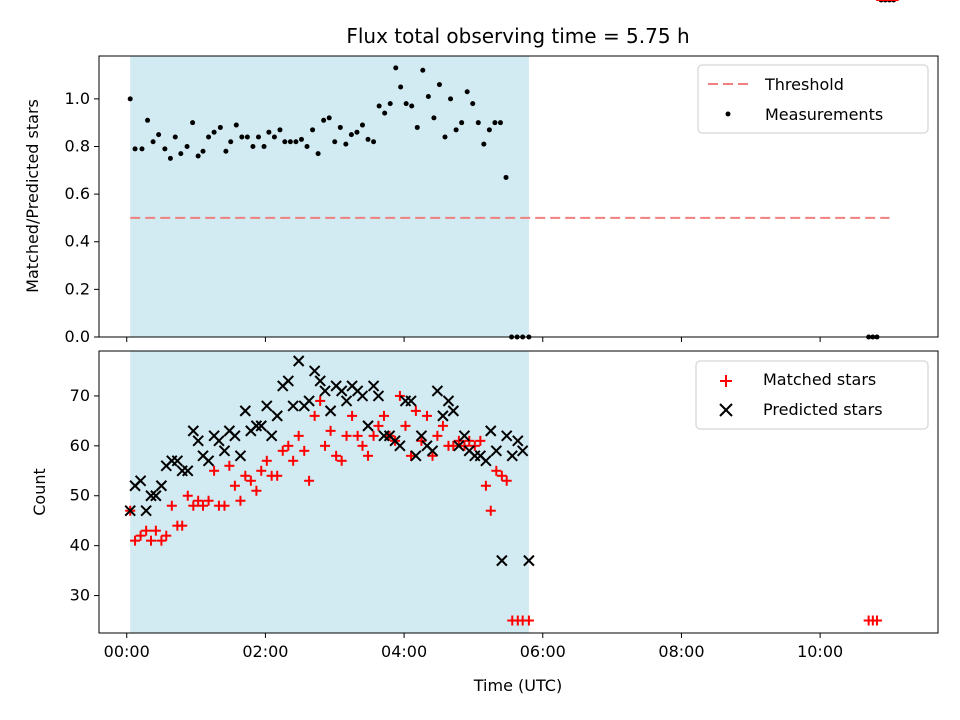 Image resolution: width=960 pixels, height=720 pixels. Describe the element at coordinates (39, 492) in the screenshot. I see `bottom-y-axis-label: Count` at that location.